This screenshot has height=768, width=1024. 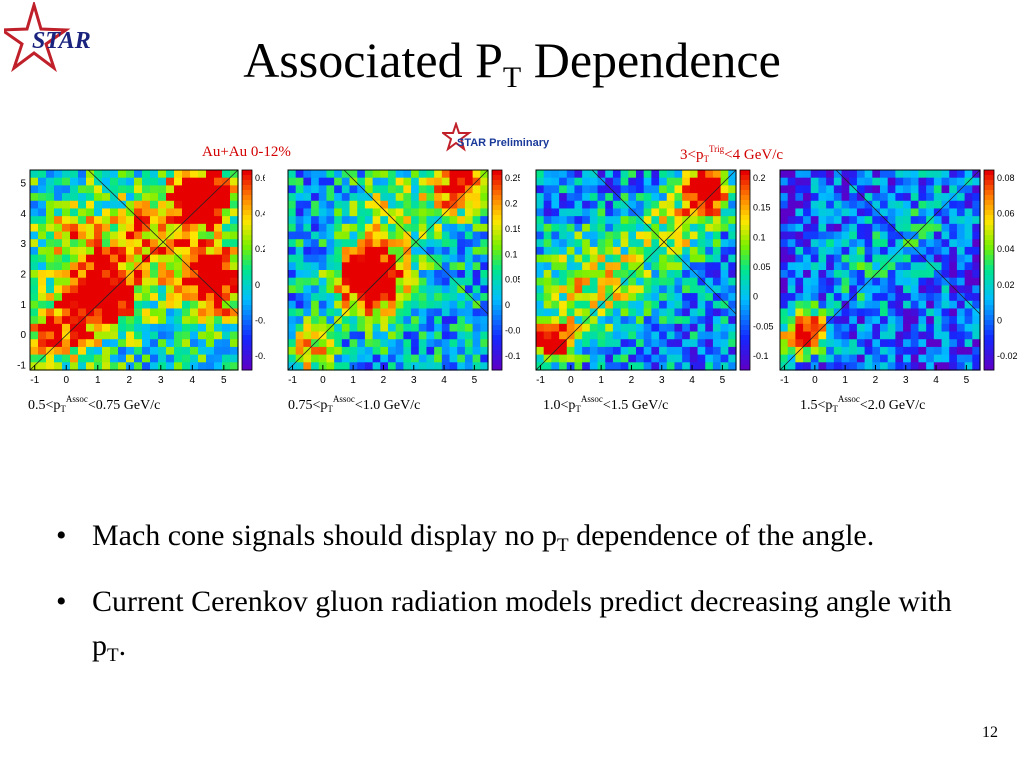 I want to click on x-tick-label: 0, so click(x=323, y=380).